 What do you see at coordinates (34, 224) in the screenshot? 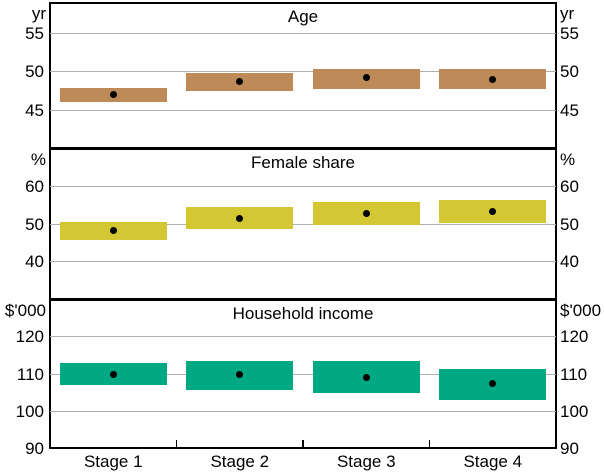
I see `y-tick-label-left-female-share-50: 50` at bounding box center [34, 224].